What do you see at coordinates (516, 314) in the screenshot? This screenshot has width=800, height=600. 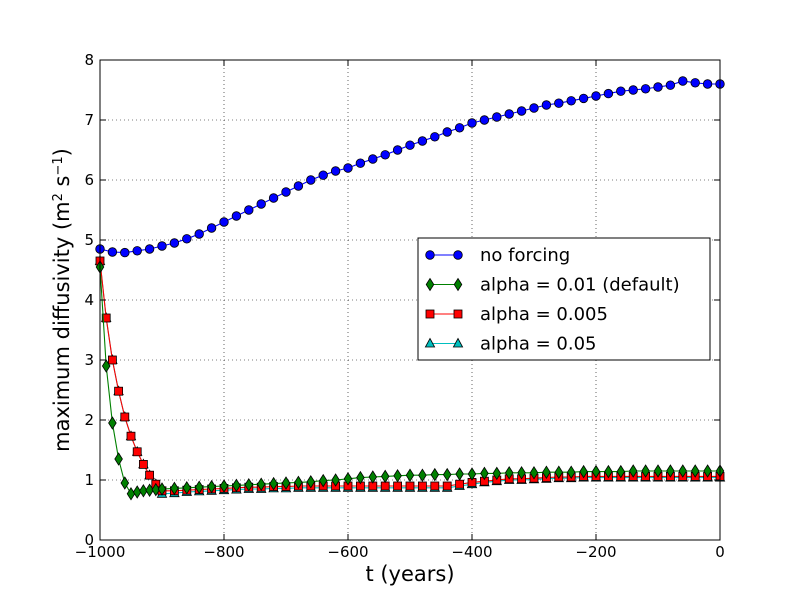 I see `legend-entry-2: alpha = 0.005` at bounding box center [516, 314].